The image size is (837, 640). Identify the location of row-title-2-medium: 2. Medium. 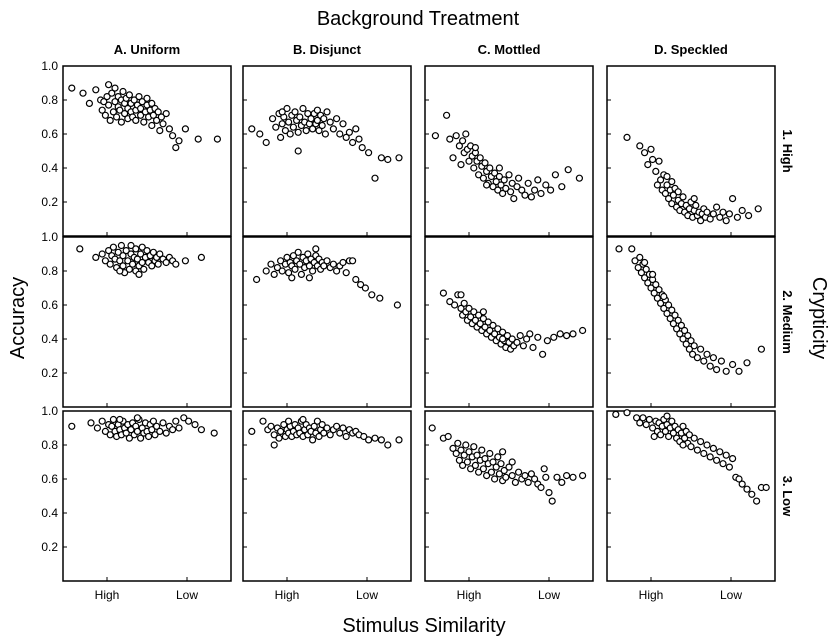
(787, 322).